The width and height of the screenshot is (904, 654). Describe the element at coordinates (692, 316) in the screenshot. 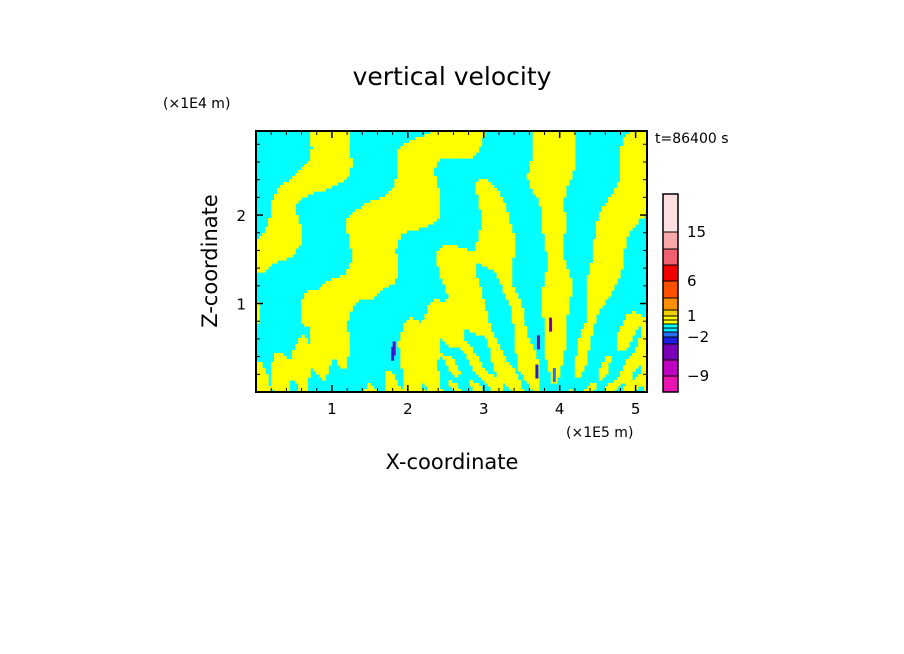

I see `colorbar-label: 1` at that location.